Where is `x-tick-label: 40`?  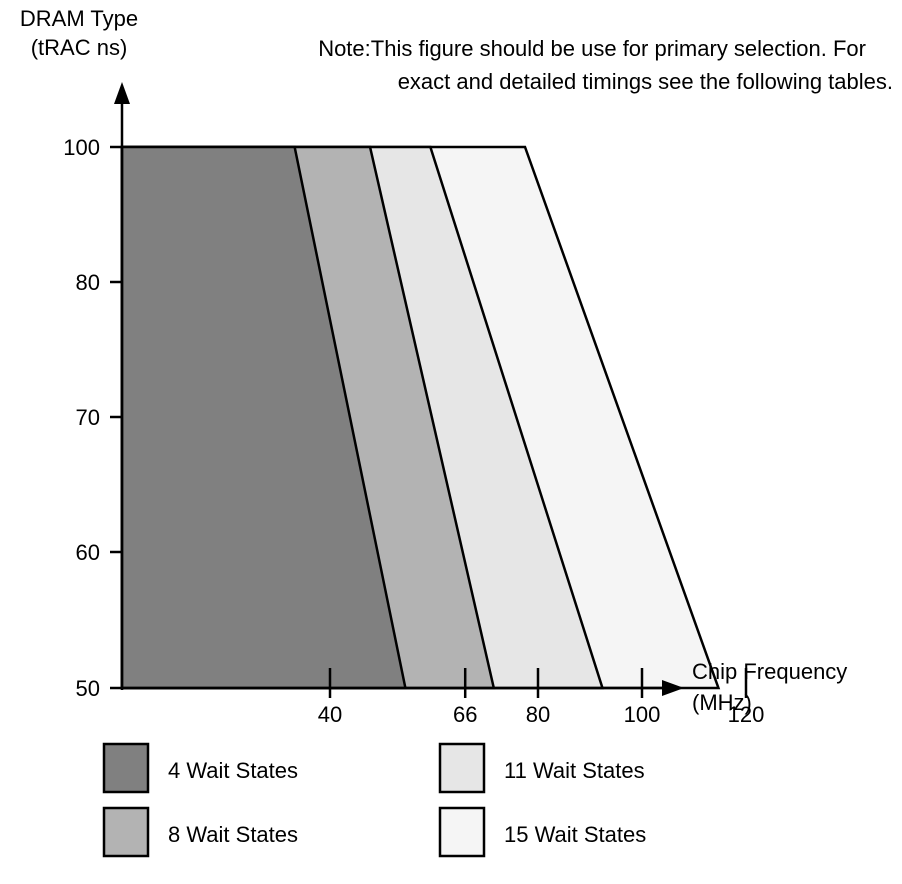 x-tick-label: 40 is located at coordinates (330, 714).